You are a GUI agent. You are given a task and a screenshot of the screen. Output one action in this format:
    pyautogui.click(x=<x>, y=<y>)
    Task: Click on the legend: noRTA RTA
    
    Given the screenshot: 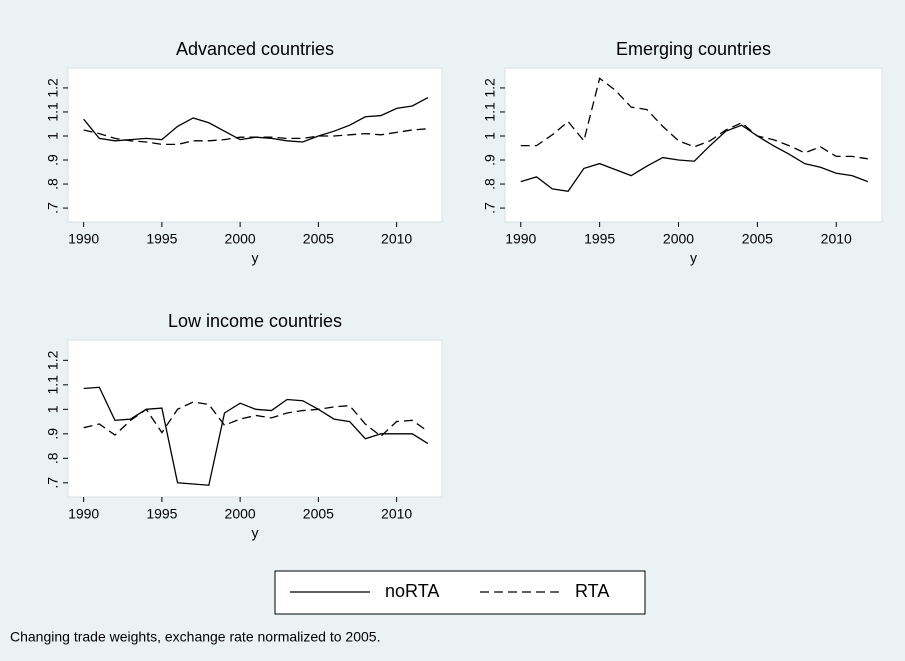 What is the action you would take?
    pyautogui.click(x=460, y=592)
    